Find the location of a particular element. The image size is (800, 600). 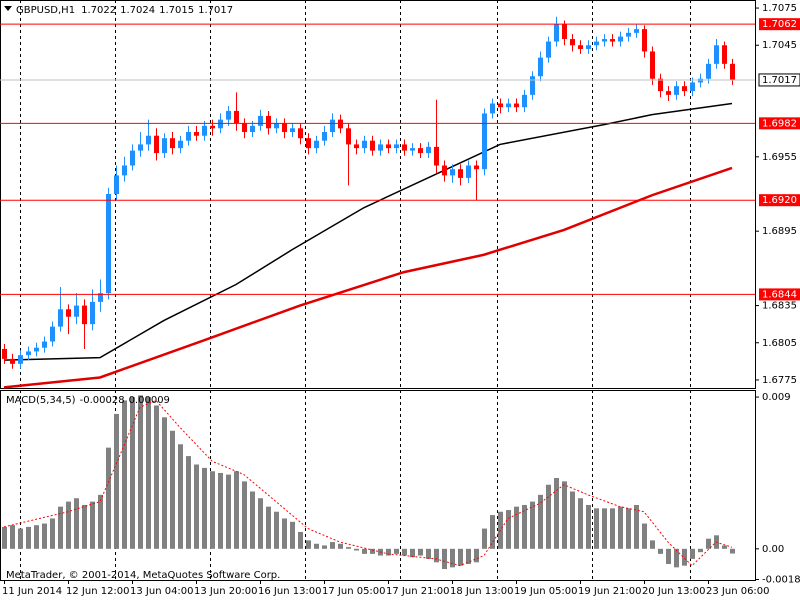

symbol: GBPUSD,H1 is located at coordinates (45, 10).